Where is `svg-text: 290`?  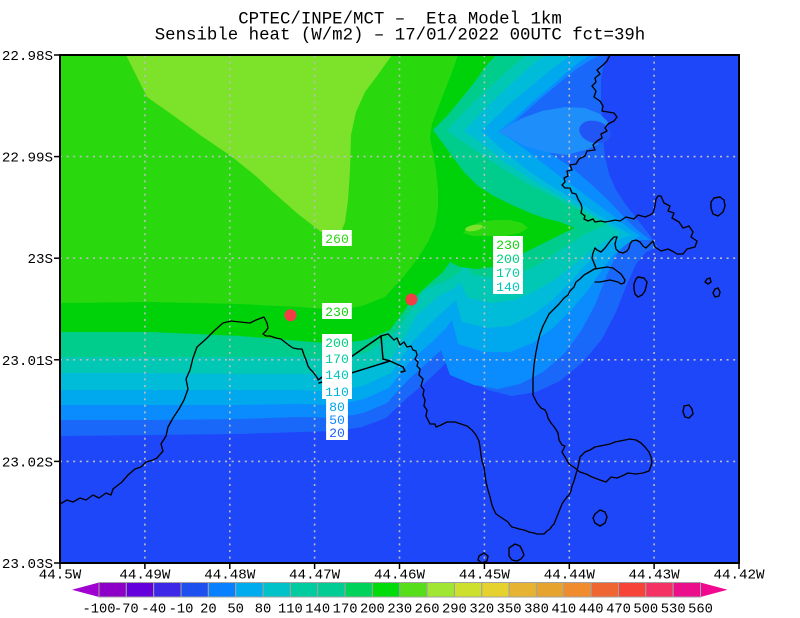 svg-text: 290 is located at coordinates (454, 610).